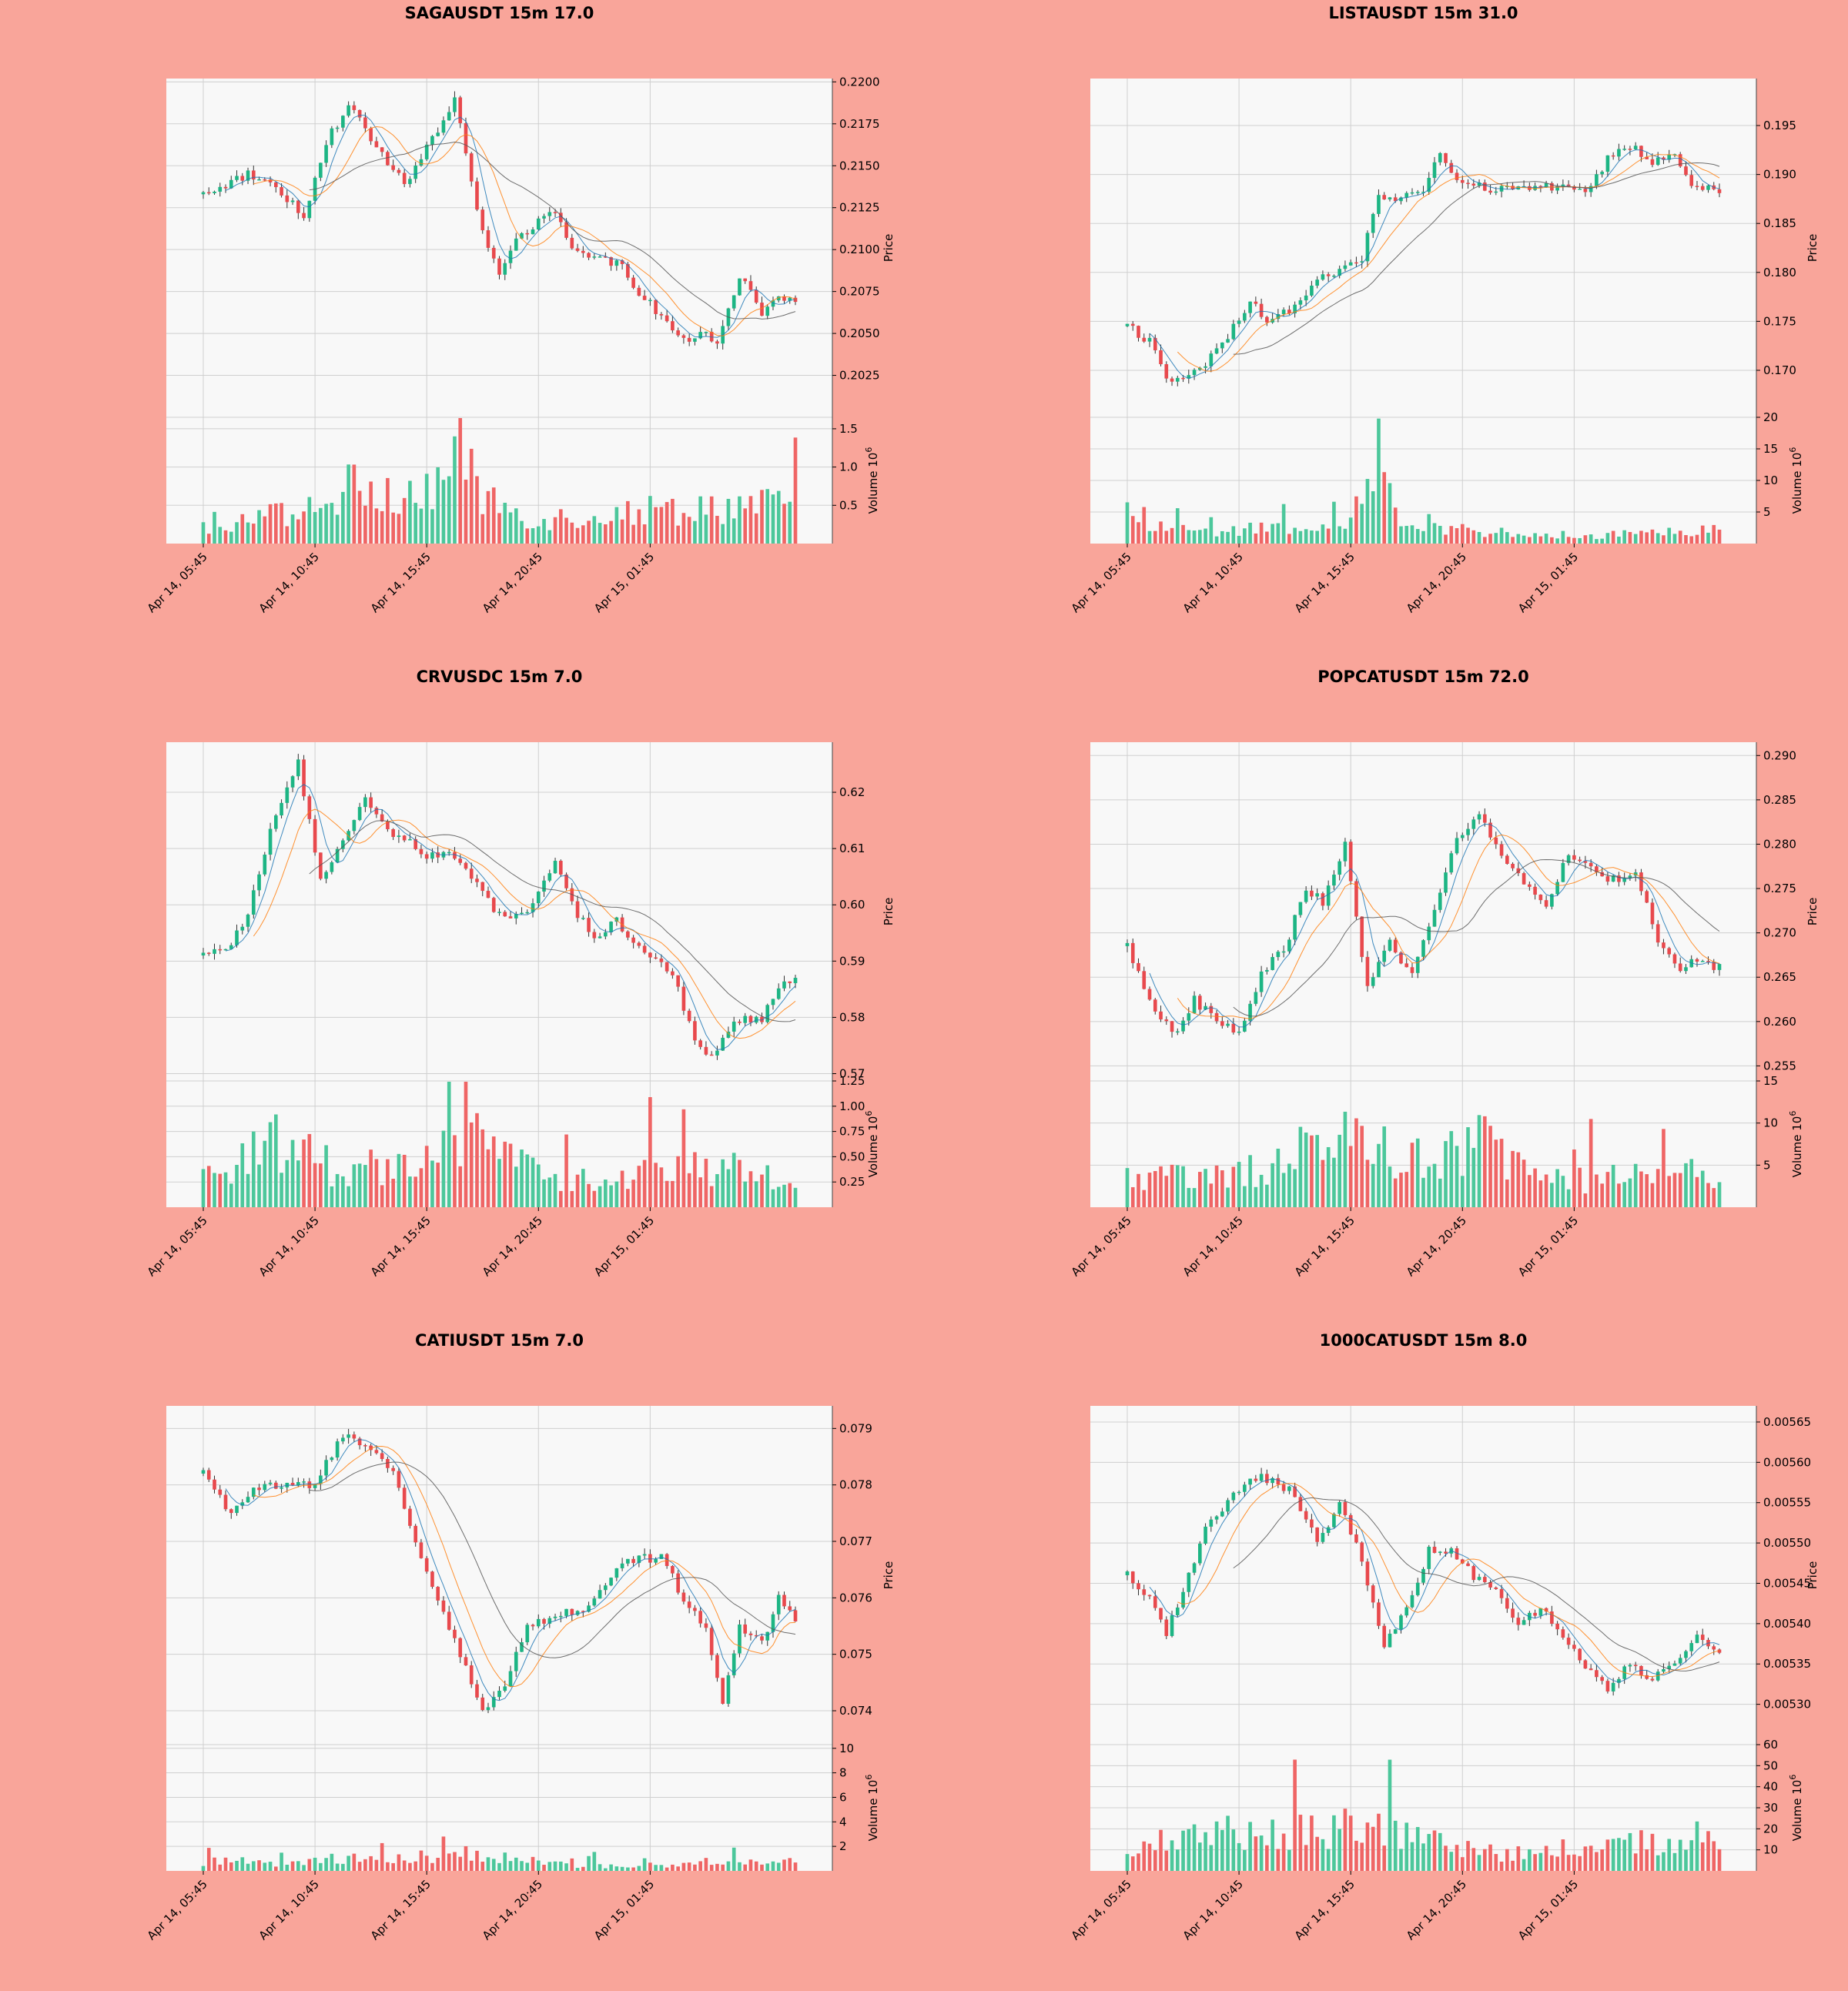  I want to click on volume-exponent: 6, so click(869, 450).